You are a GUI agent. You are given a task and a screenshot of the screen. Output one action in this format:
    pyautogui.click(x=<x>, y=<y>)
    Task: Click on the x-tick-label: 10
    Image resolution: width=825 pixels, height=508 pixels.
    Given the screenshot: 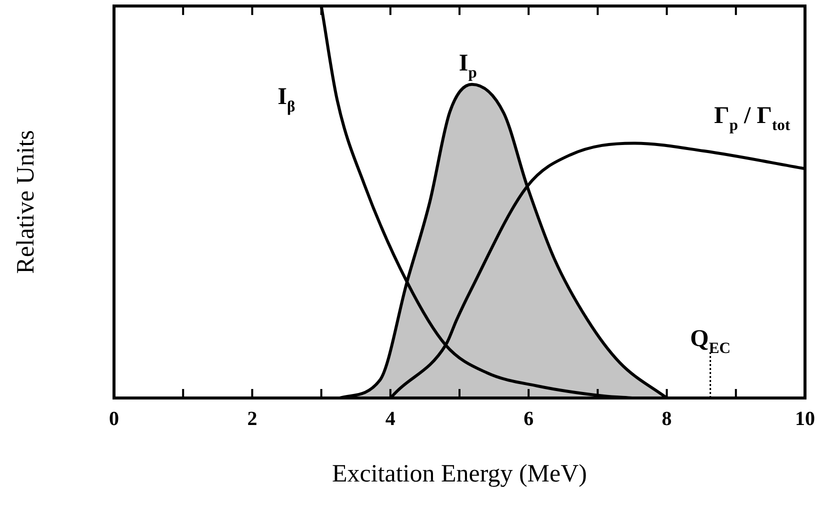 What is the action you would take?
    pyautogui.click(x=805, y=419)
    